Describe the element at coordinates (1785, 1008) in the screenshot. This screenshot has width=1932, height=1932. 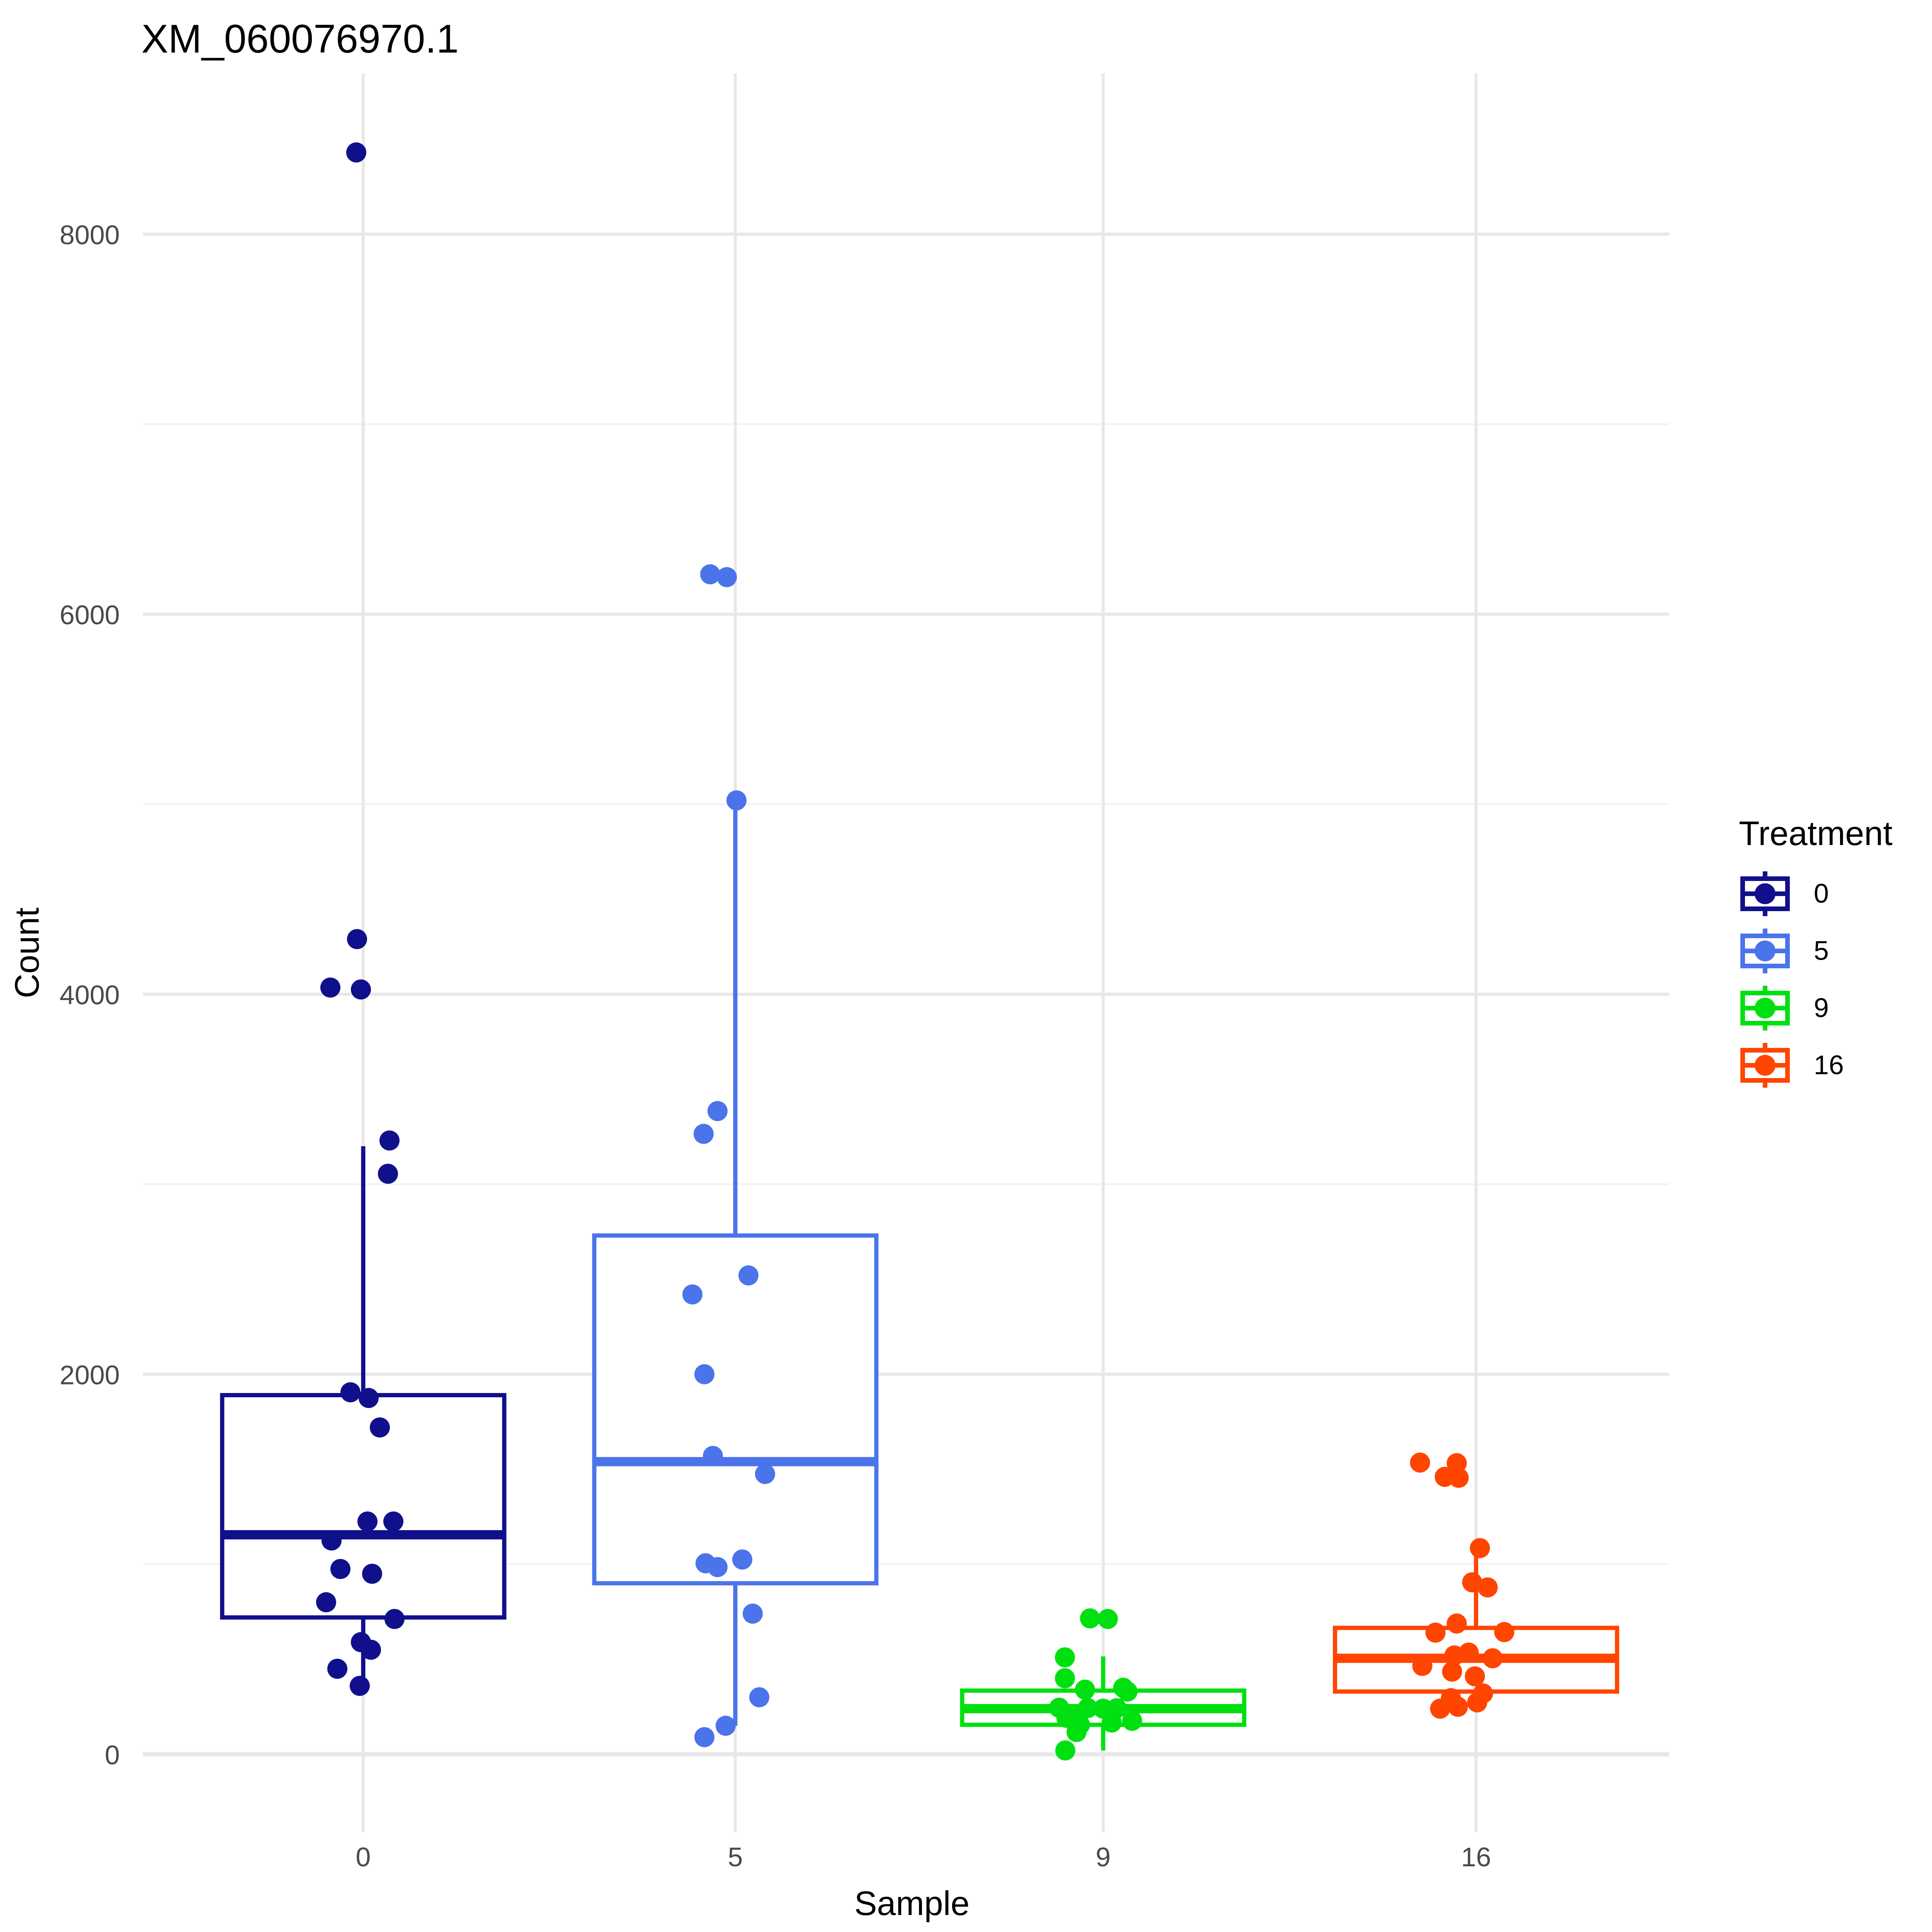
I see `legend-key-9: 9` at that location.